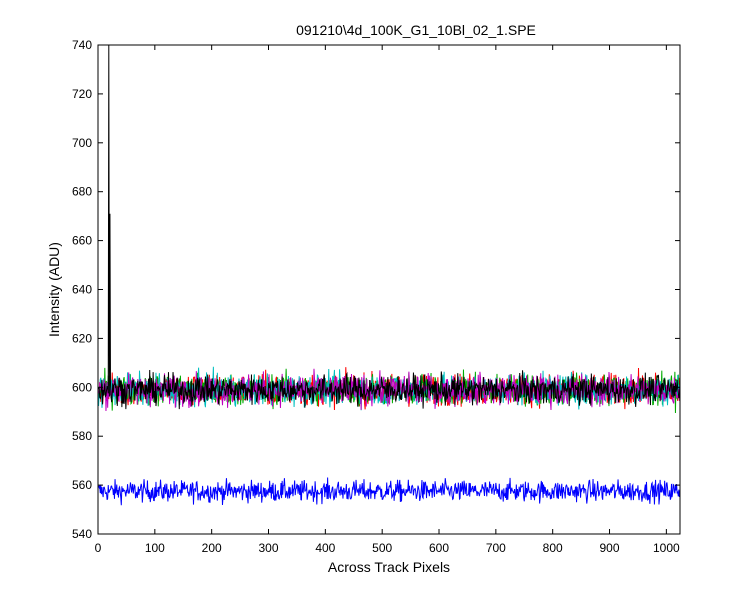 This screenshot has width=750, height=600. Describe the element at coordinates (82, 143) in the screenshot. I see `y-tick-label: 700` at that location.